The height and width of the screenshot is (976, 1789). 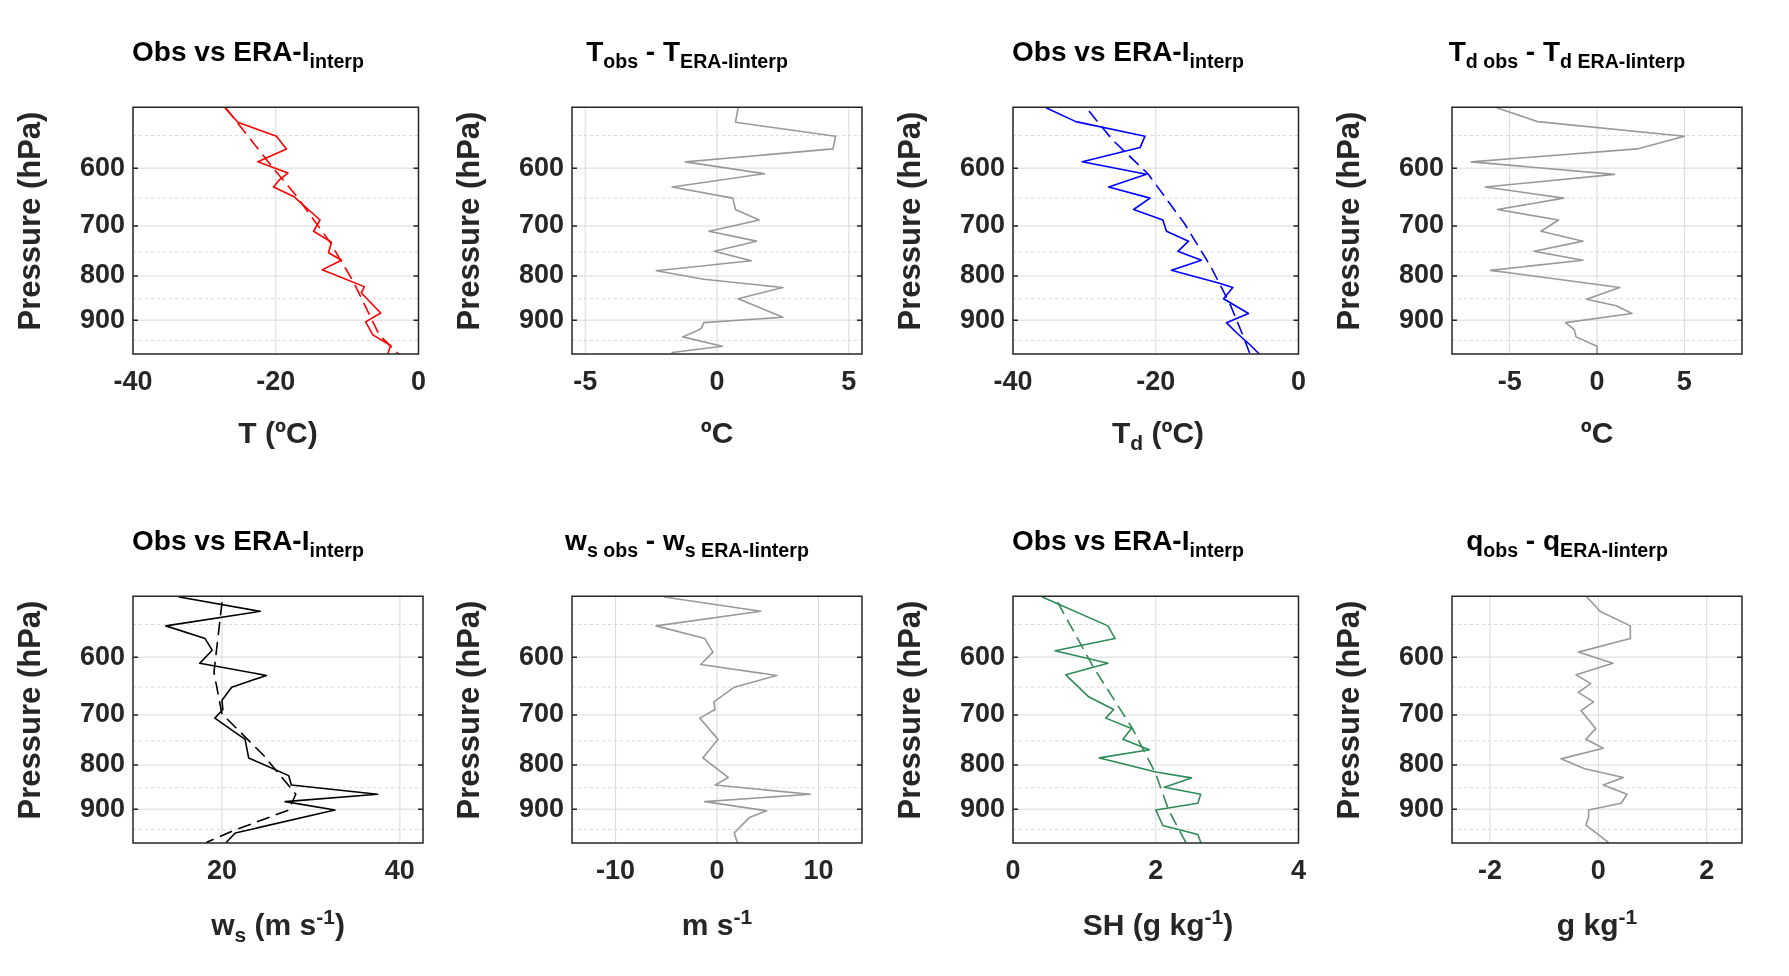 What do you see at coordinates (221, 869) in the screenshot?
I see `x-tick-label: 20` at bounding box center [221, 869].